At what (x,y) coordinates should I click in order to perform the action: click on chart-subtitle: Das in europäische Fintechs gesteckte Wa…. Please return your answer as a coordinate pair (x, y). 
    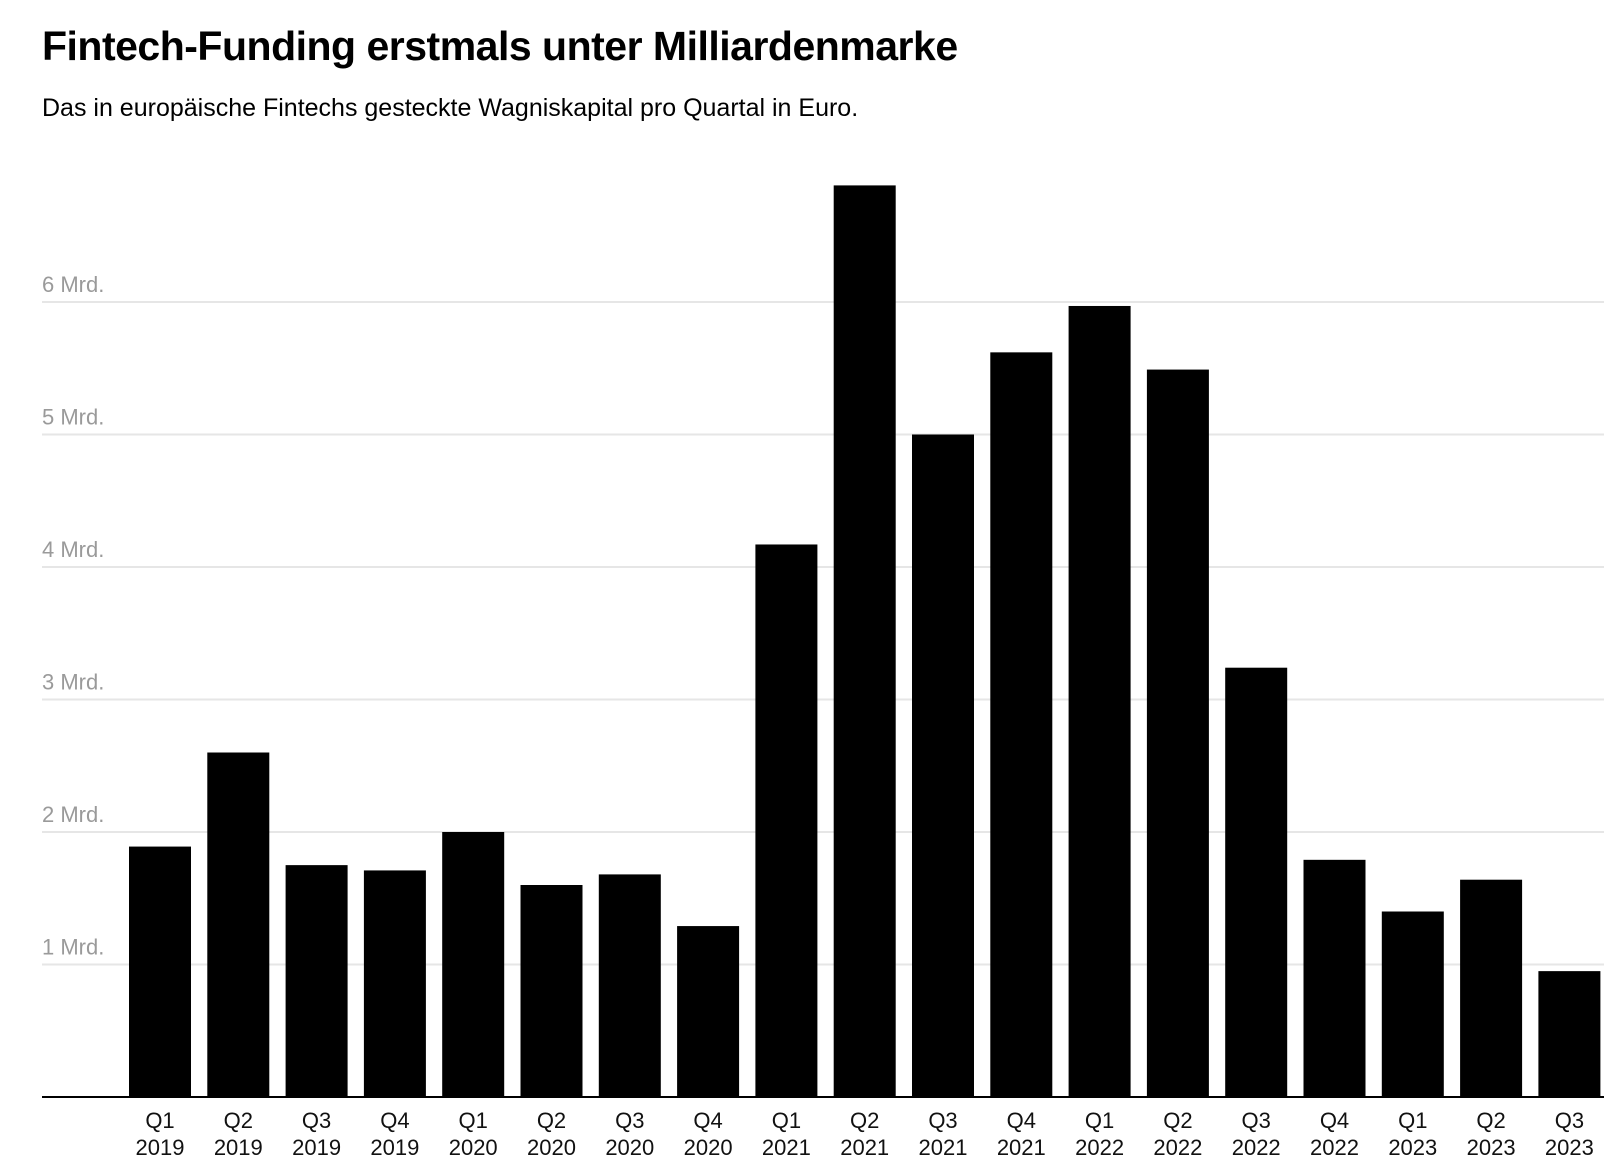
    Looking at the image, I should click on (450, 108).